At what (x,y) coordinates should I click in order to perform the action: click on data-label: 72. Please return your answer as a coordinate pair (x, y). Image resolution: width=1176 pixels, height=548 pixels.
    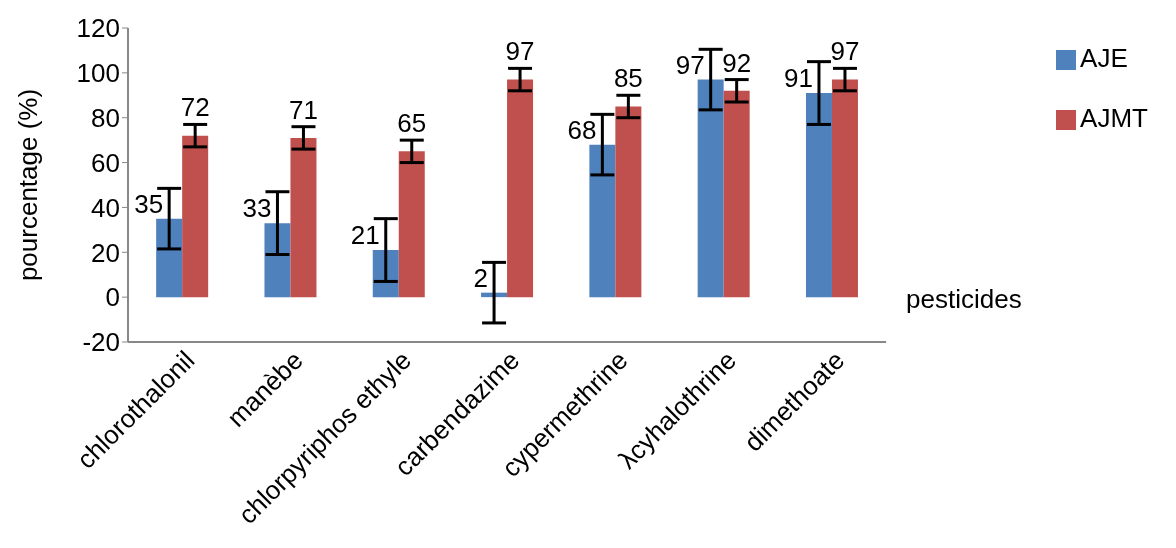
    Looking at the image, I should click on (195, 107).